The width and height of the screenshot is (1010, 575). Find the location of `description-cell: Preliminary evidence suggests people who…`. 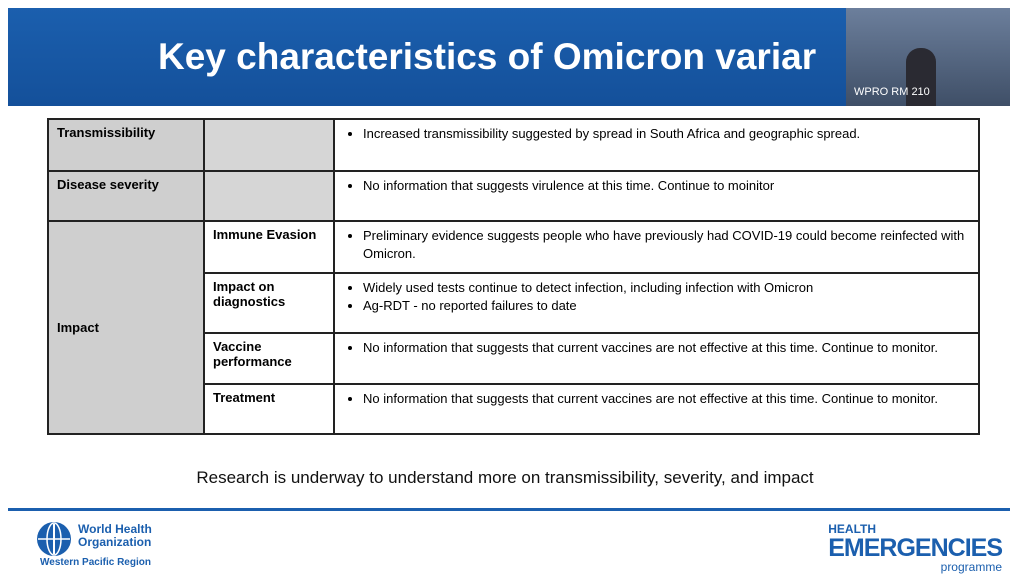

description-cell: Preliminary evidence suggests people who… is located at coordinates (656, 247).